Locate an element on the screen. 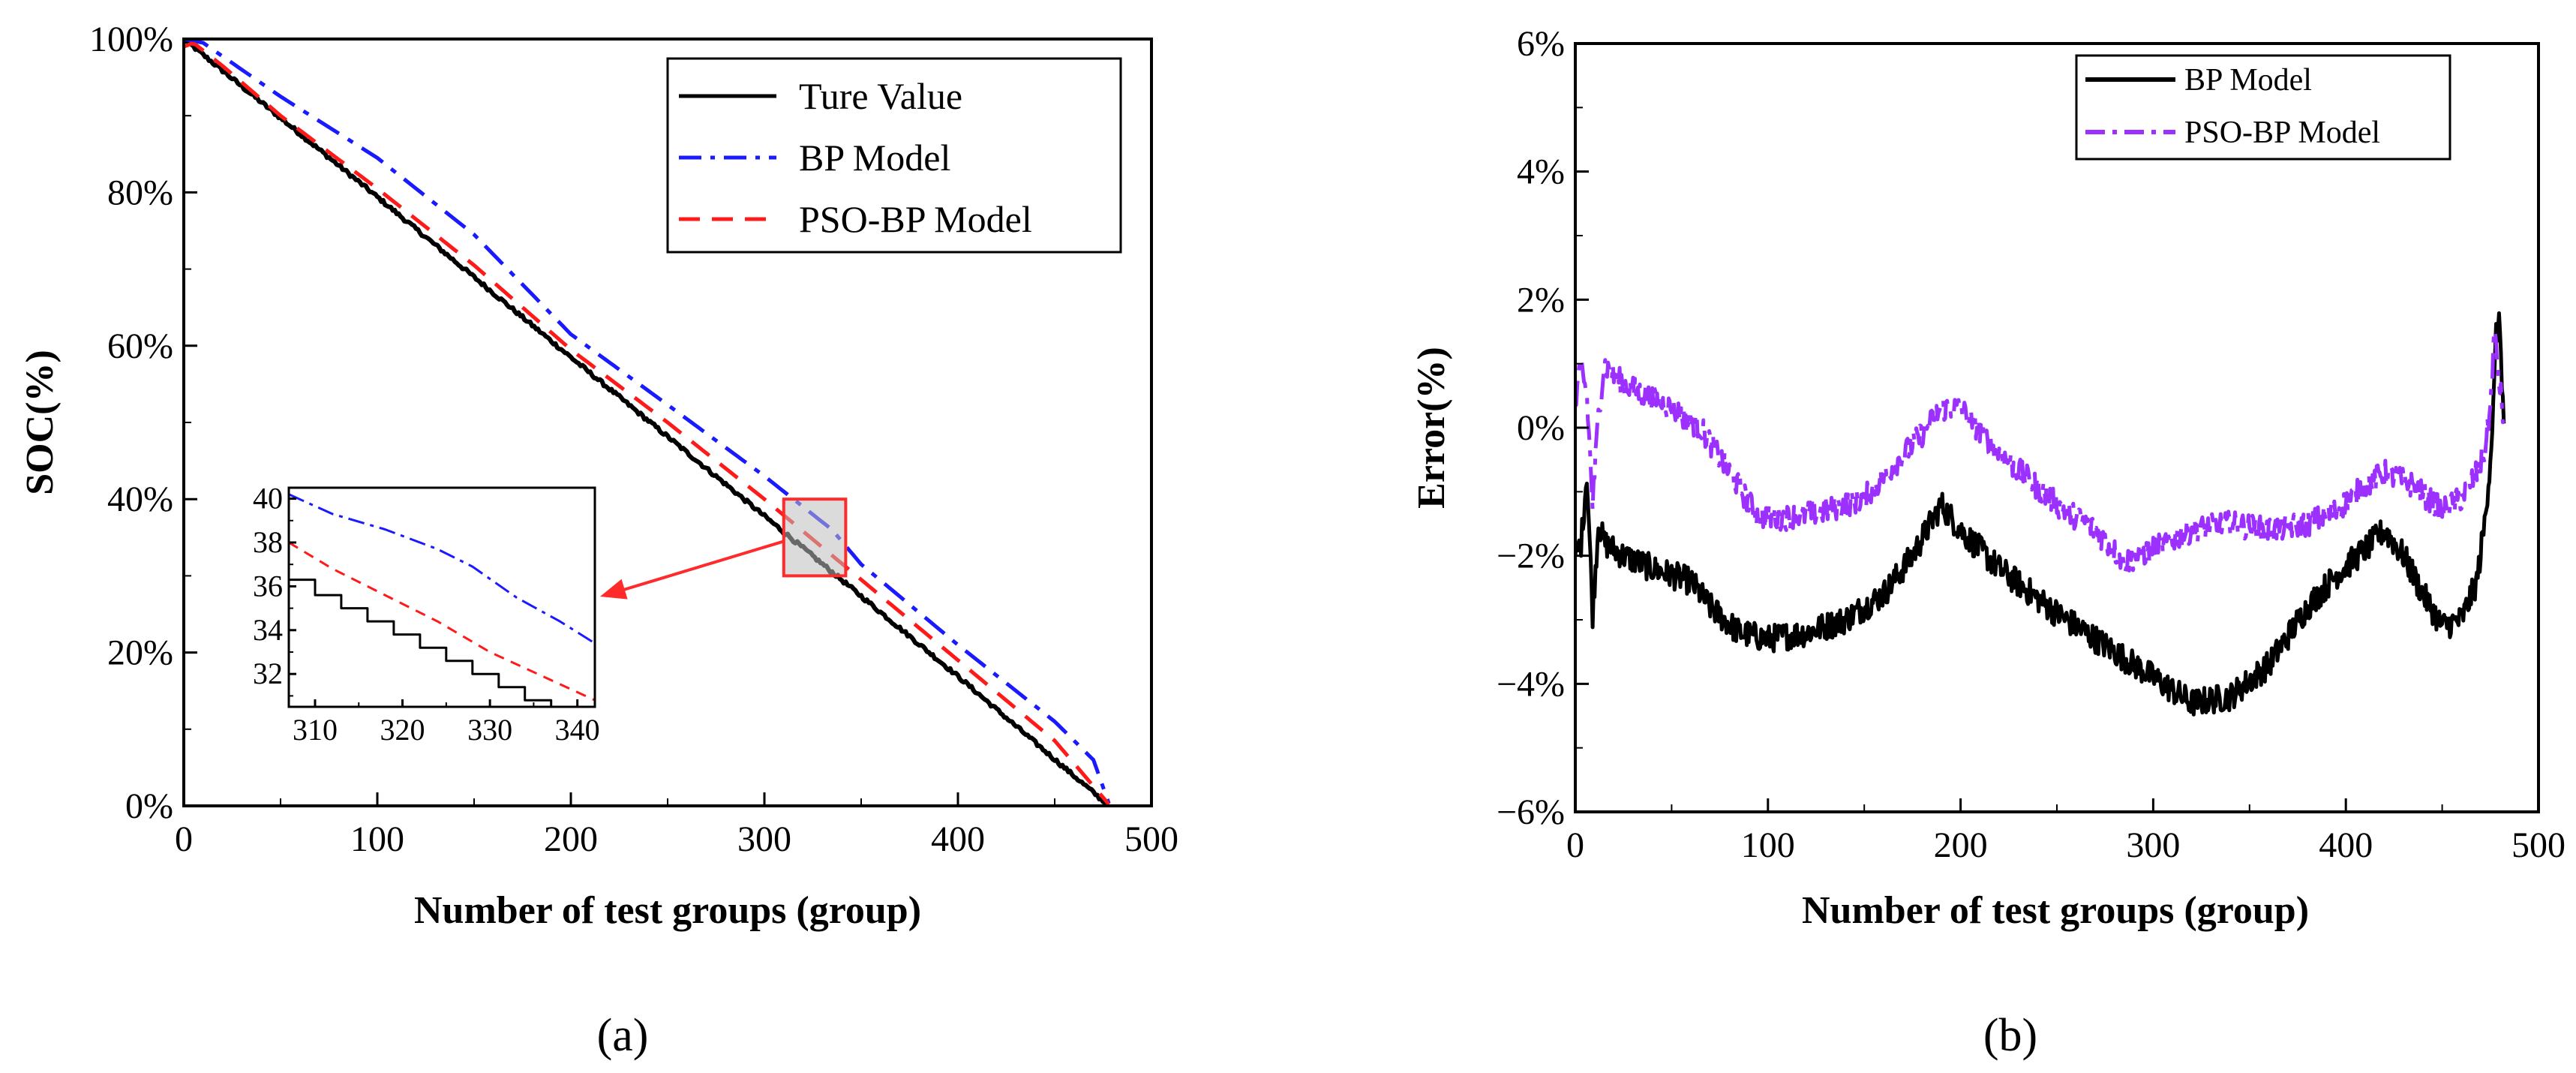  panel-a-inset-frame-top is located at coordinates (441, 597).